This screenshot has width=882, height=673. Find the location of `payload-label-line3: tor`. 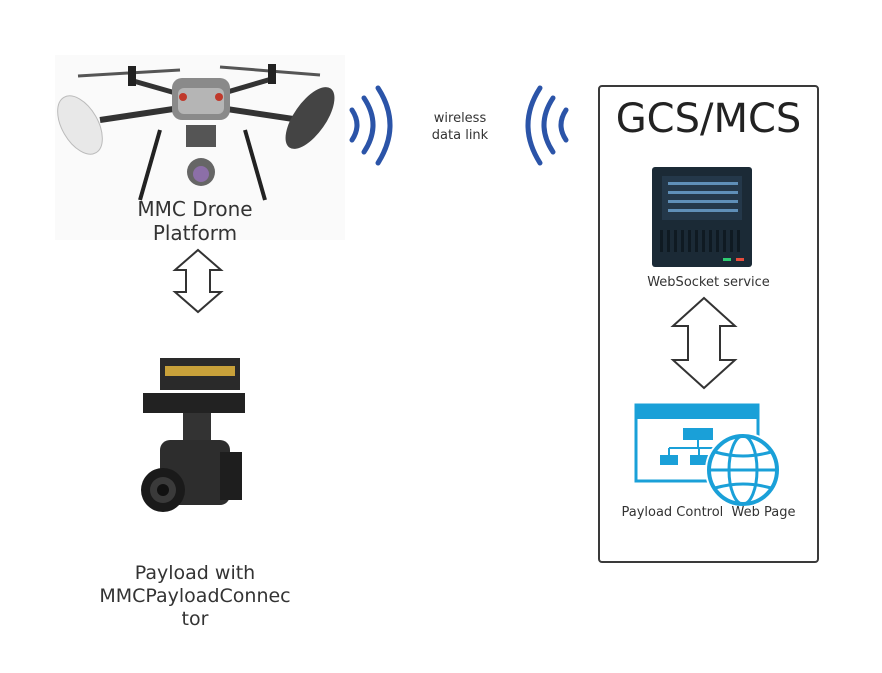

payload-label-line3: tor is located at coordinates (195, 619).